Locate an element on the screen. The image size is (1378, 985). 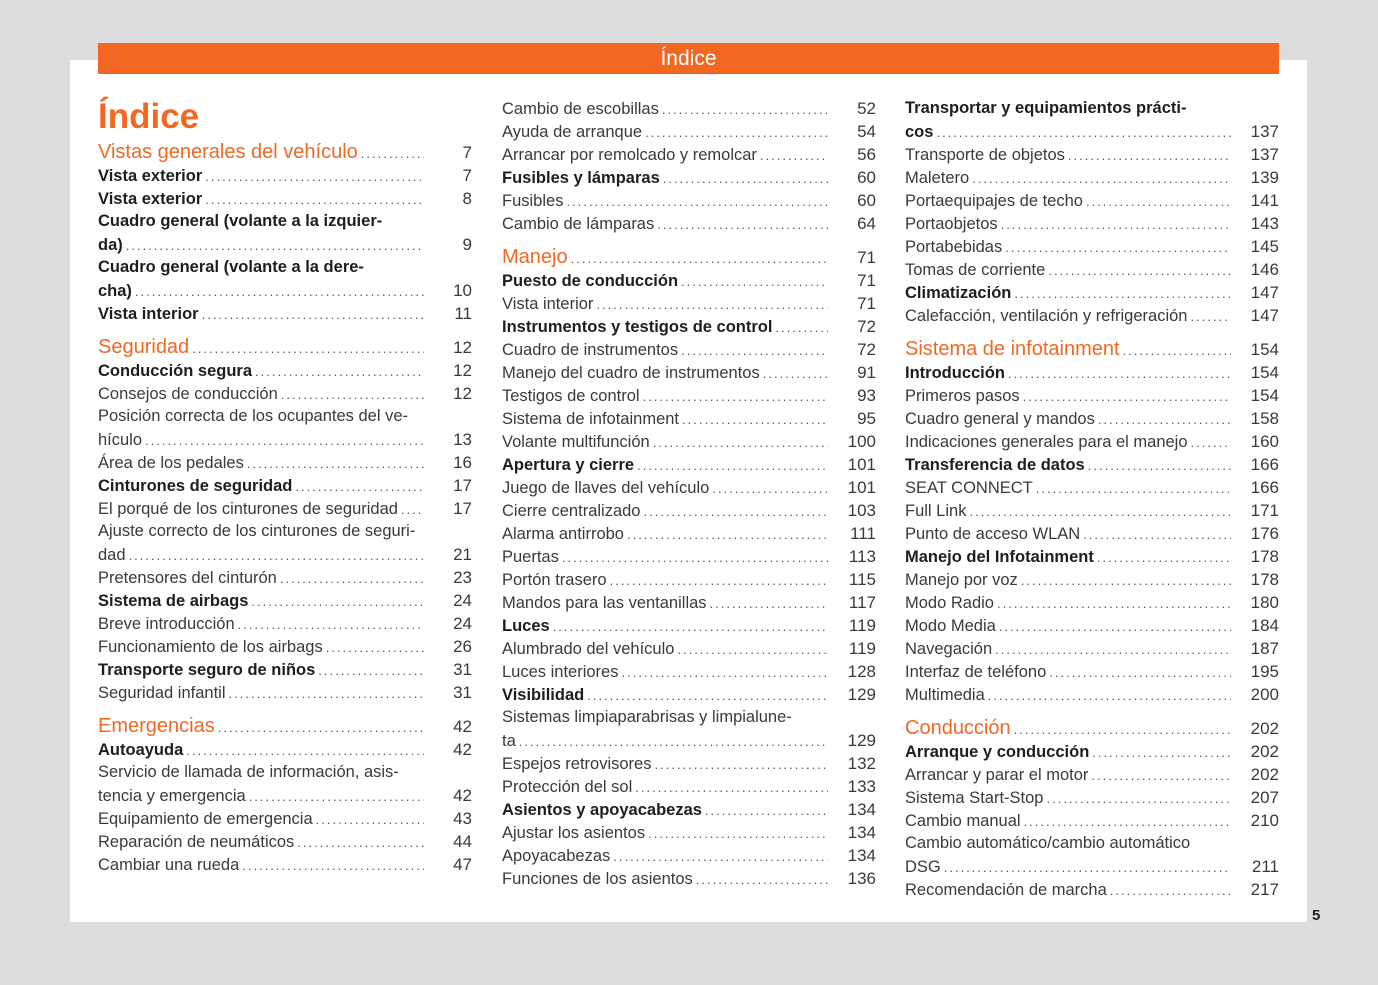
toc-chapter: Cinturones de seguridad 17 is located at coordinates (285, 485).